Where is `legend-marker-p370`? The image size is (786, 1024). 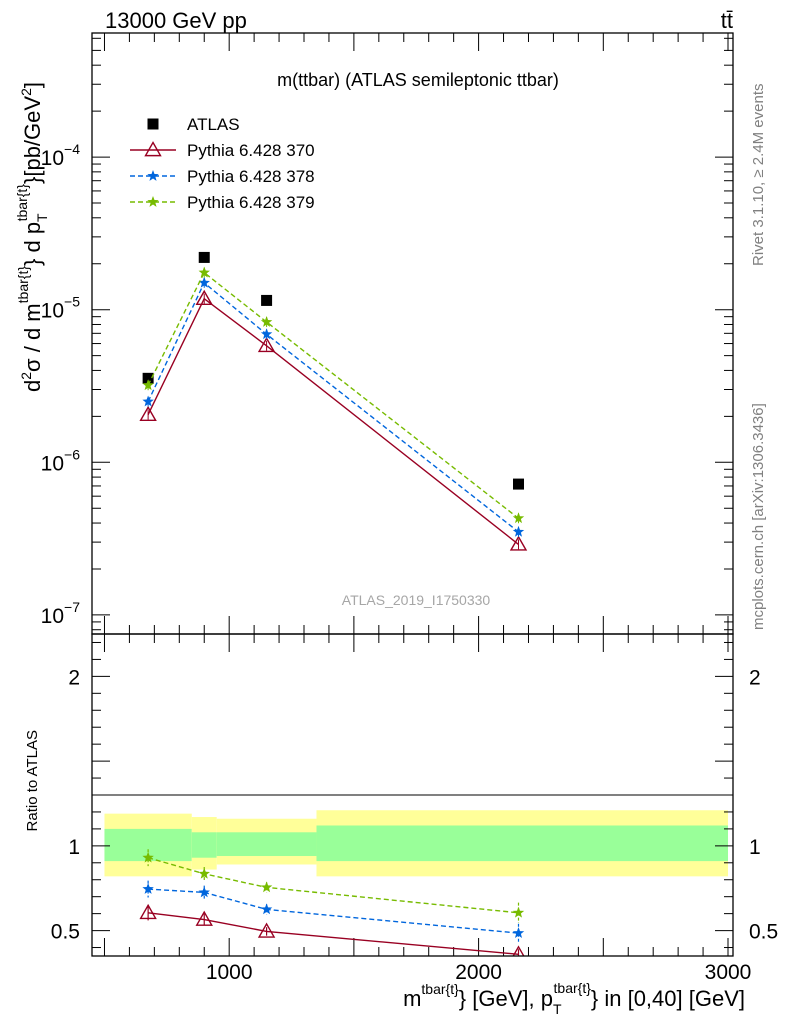 legend-marker-p370 is located at coordinates (153, 149).